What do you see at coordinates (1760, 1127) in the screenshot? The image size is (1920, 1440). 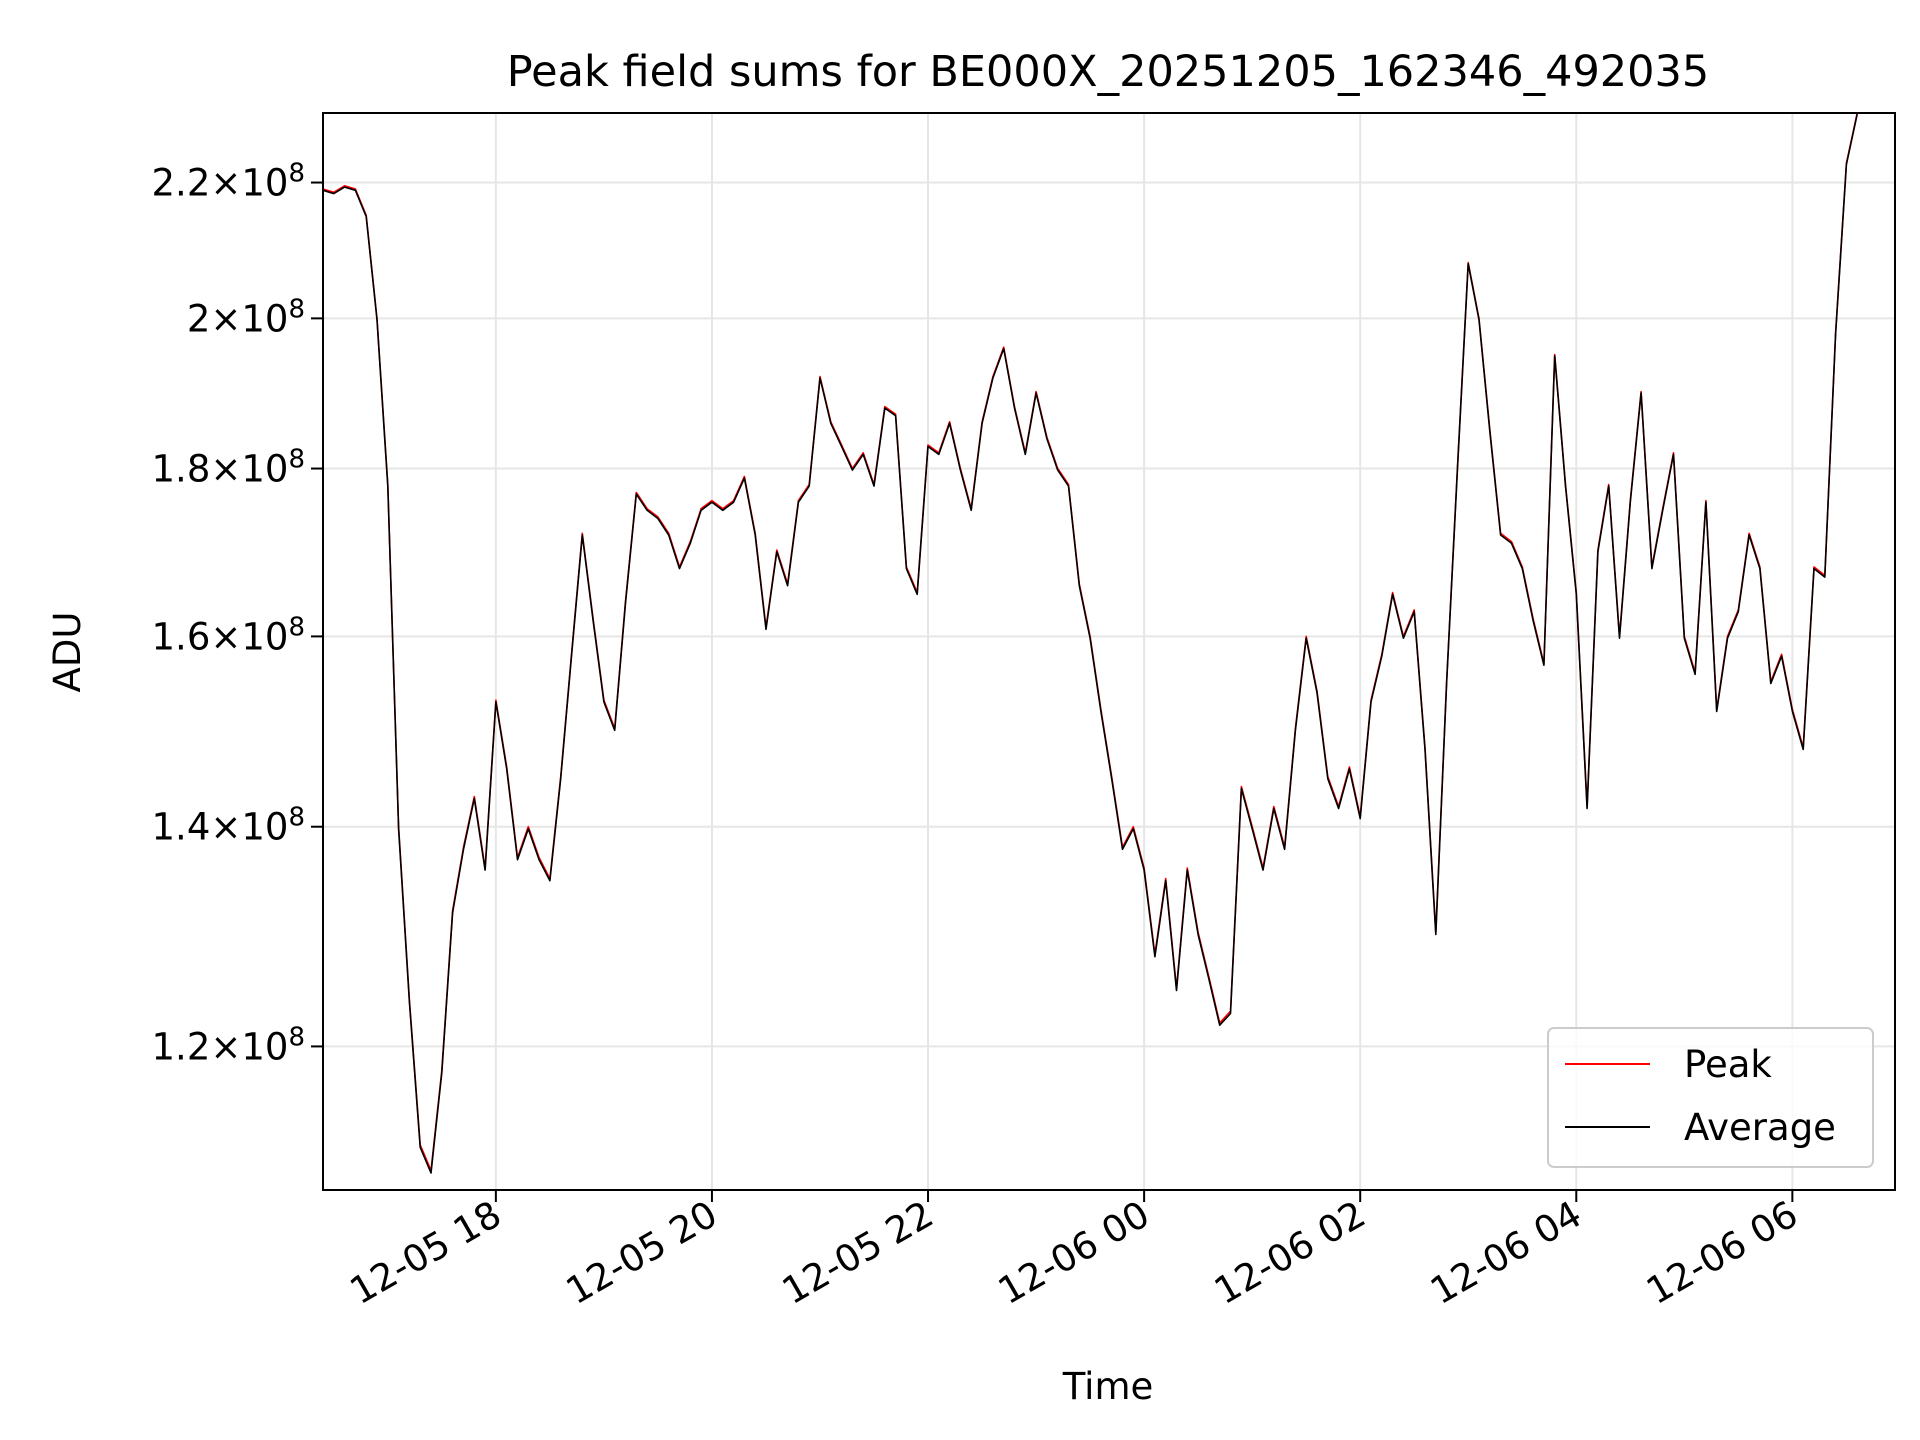 I see `legend-average-label: Average` at bounding box center [1760, 1127].